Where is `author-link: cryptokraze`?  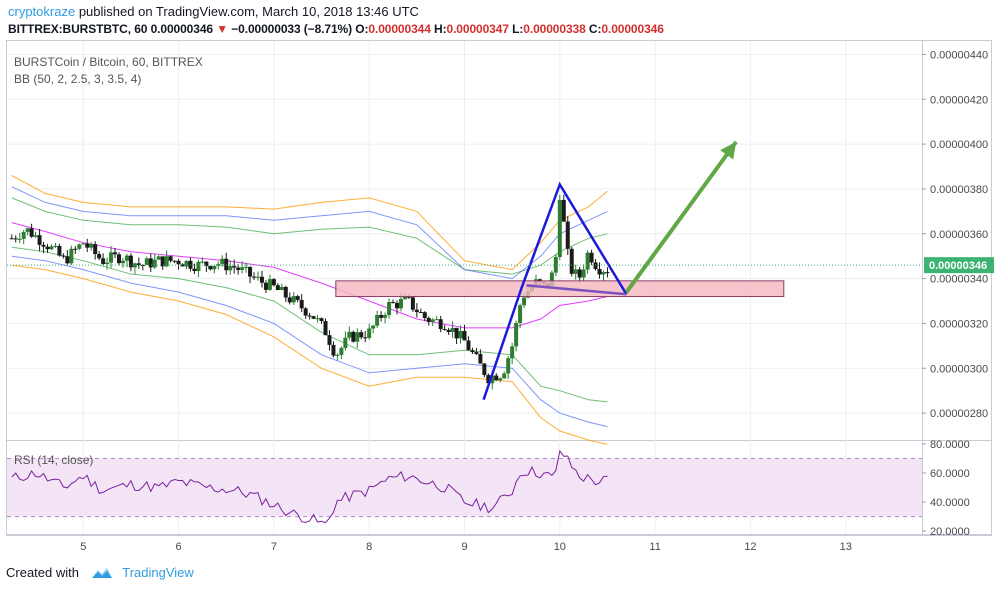
author-link: cryptokraze is located at coordinates (42, 11).